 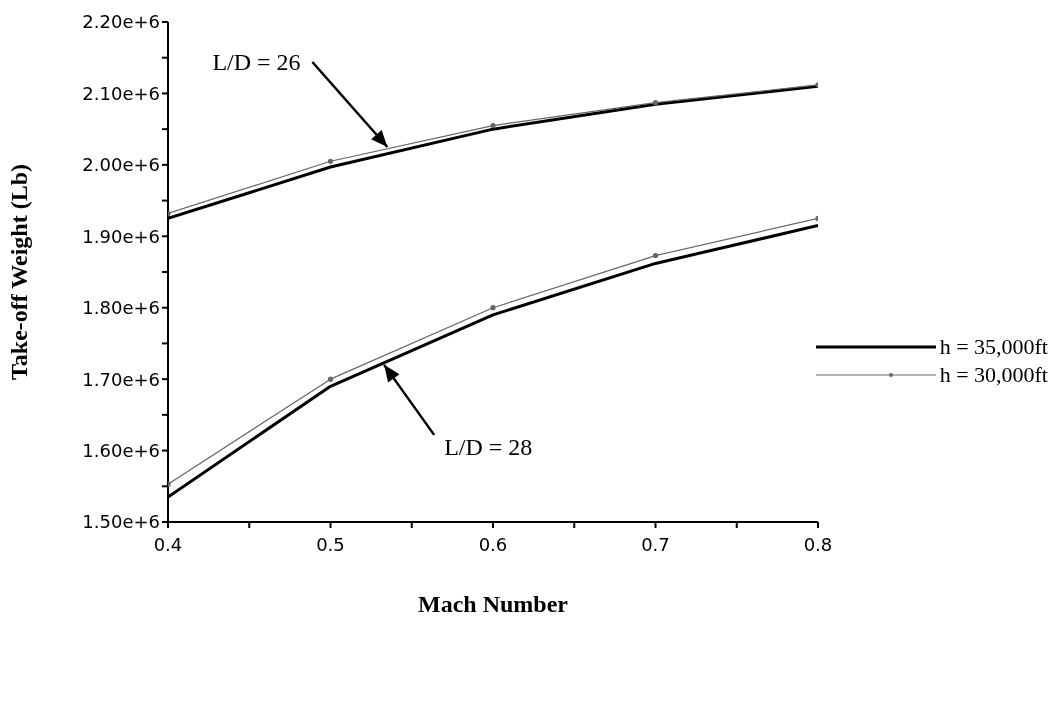 What do you see at coordinates (493, 604) in the screenshot?
I see `x-axis-title: Mach Number` at bounding box center [493, 604].